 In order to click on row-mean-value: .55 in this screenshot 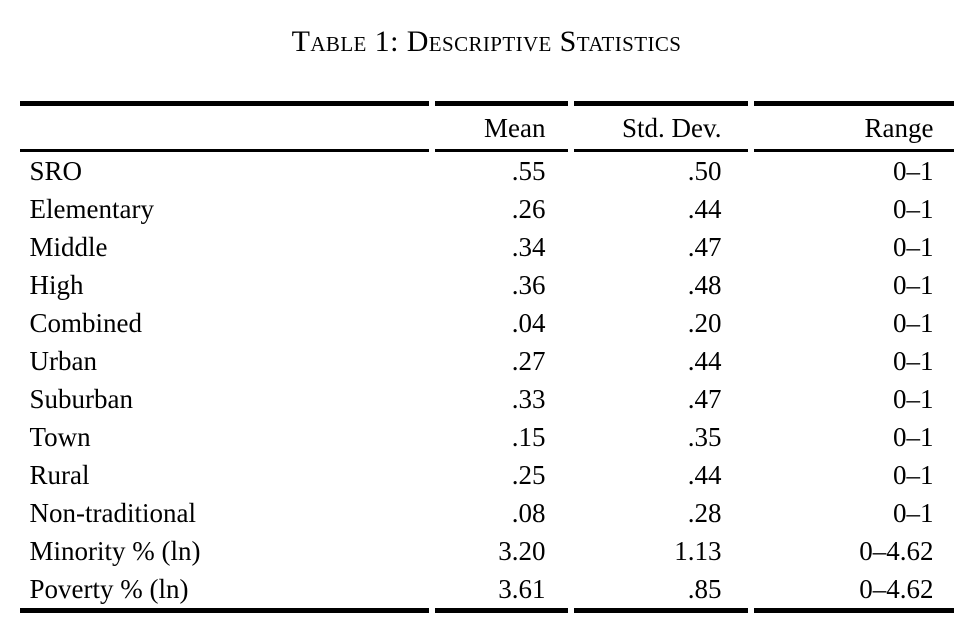, I will do `click(528, 171)`.